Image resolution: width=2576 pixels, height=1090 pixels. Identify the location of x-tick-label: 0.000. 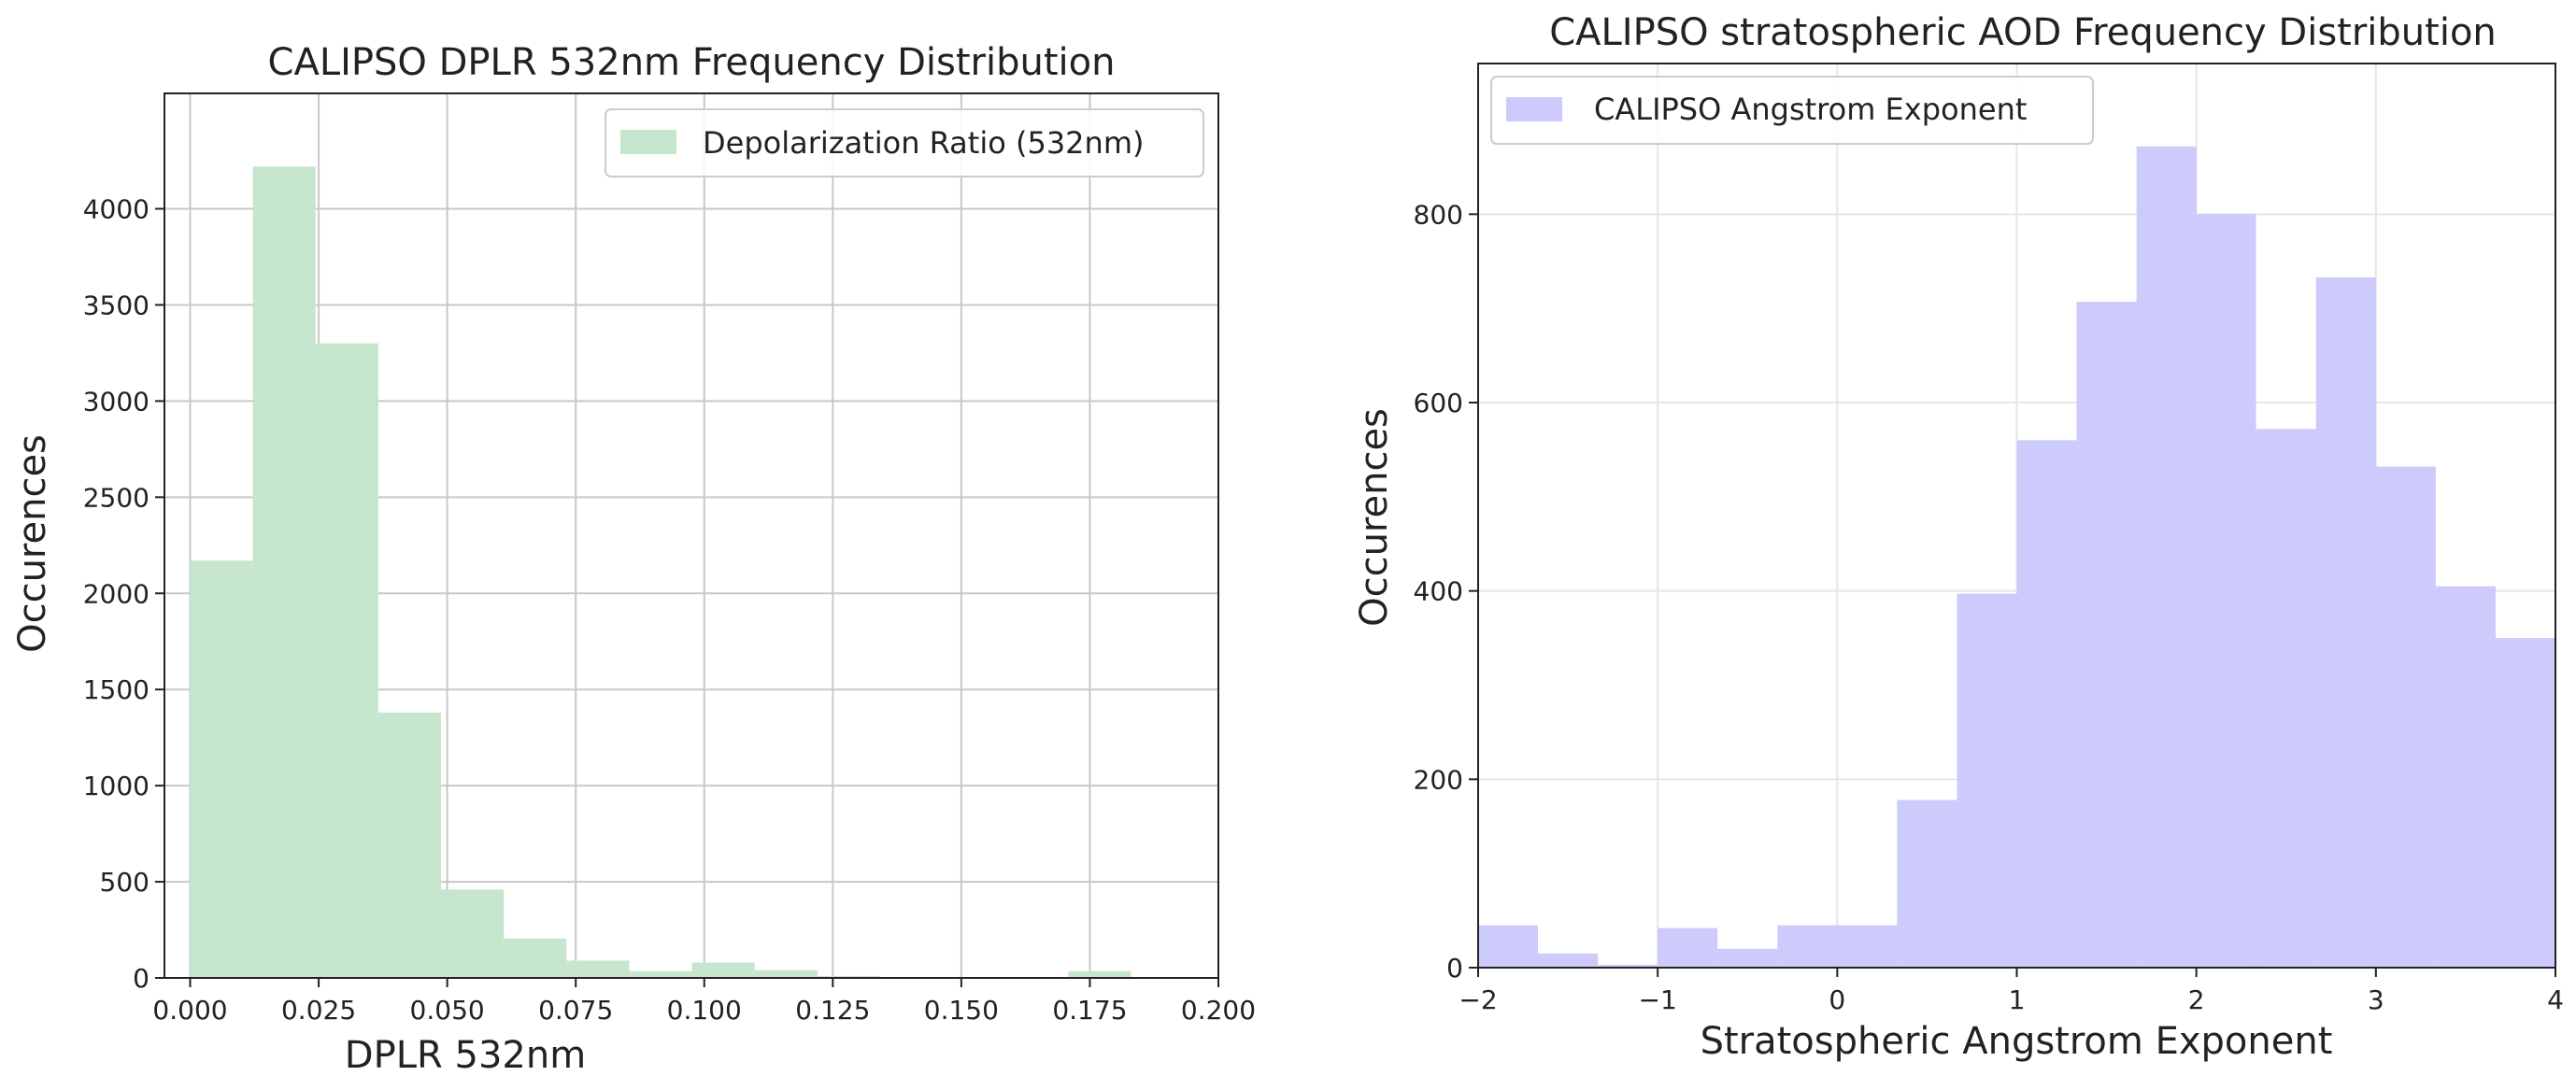
(190, 1011).